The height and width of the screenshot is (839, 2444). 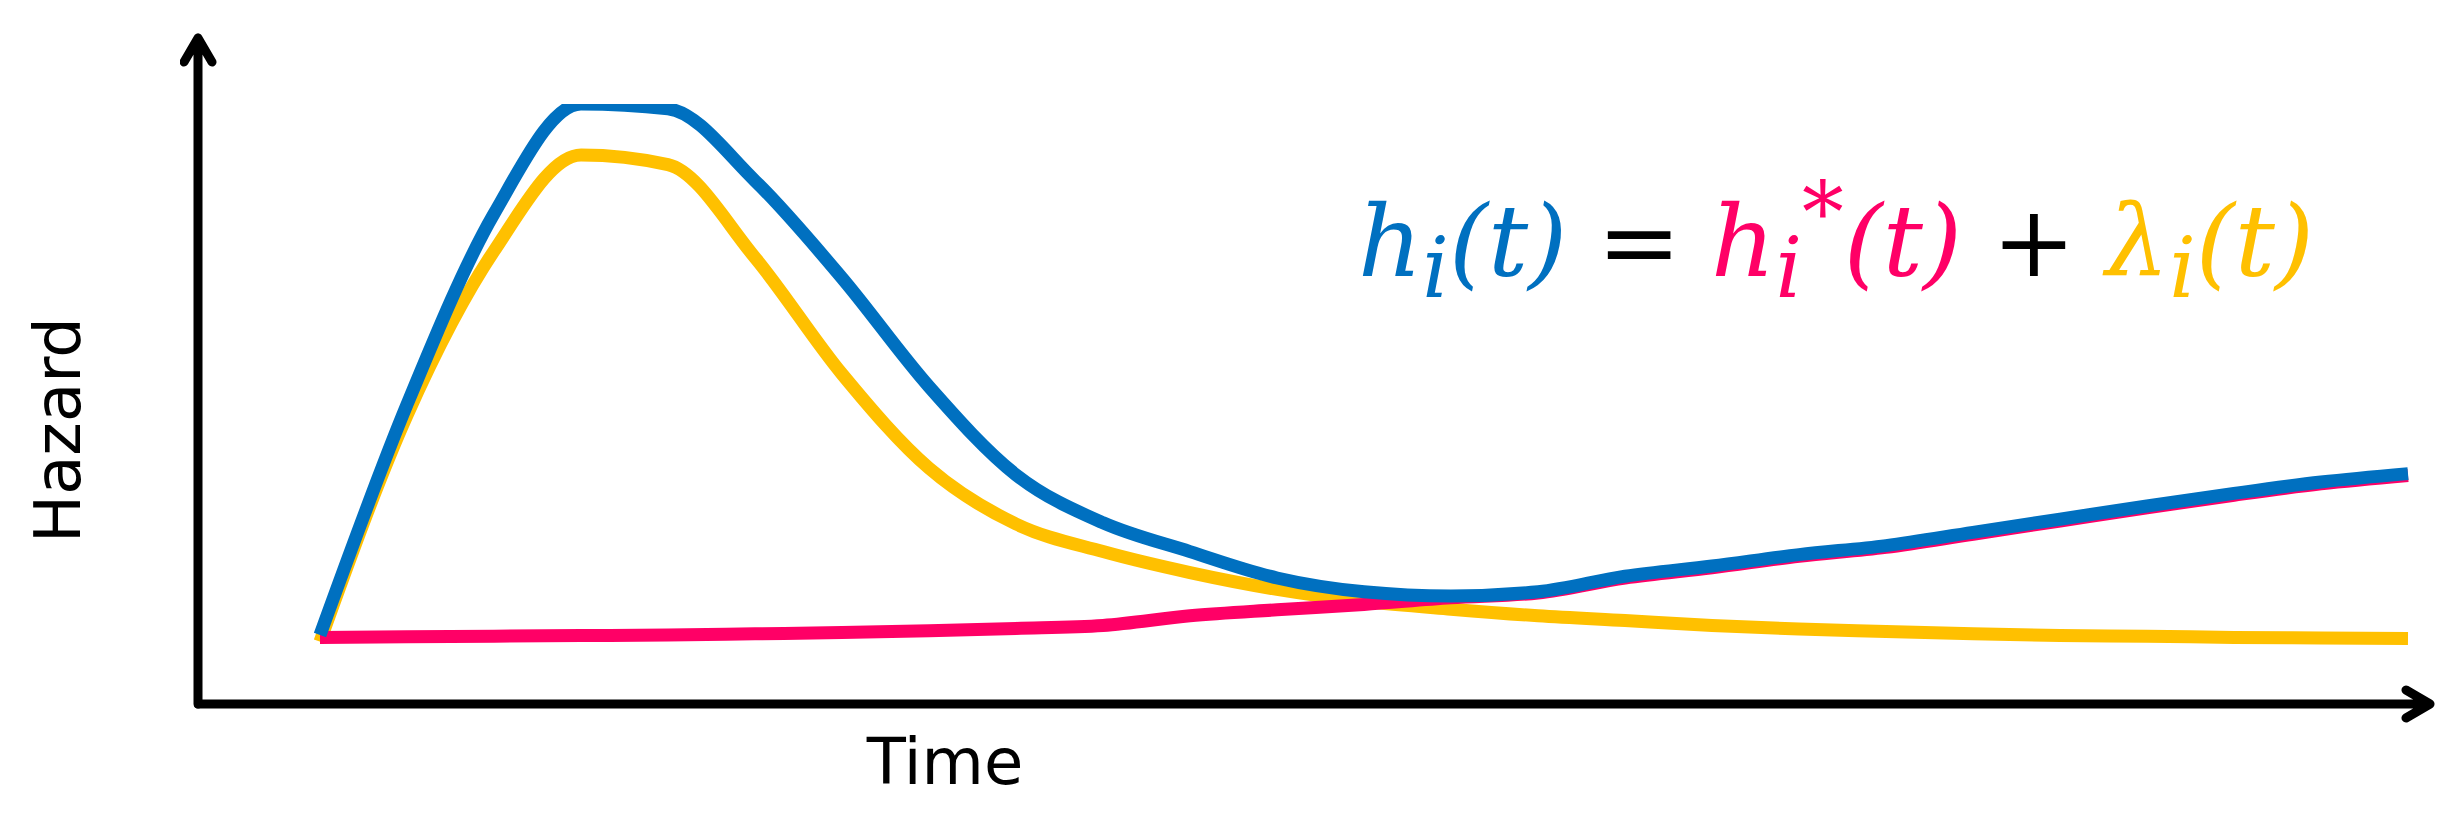 What do you see at coordinates (58, 430) in the screenshot?
I see `y-axis-title: Hazard` at bounding box center [58, 430].